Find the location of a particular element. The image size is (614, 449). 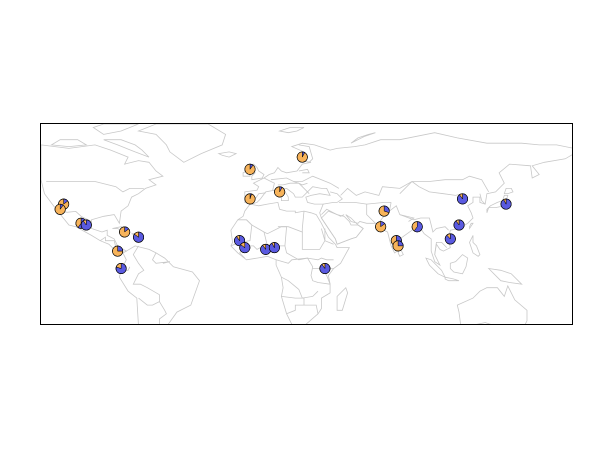

coastline-novaya-zemlya is located at coordinates (363, 138).